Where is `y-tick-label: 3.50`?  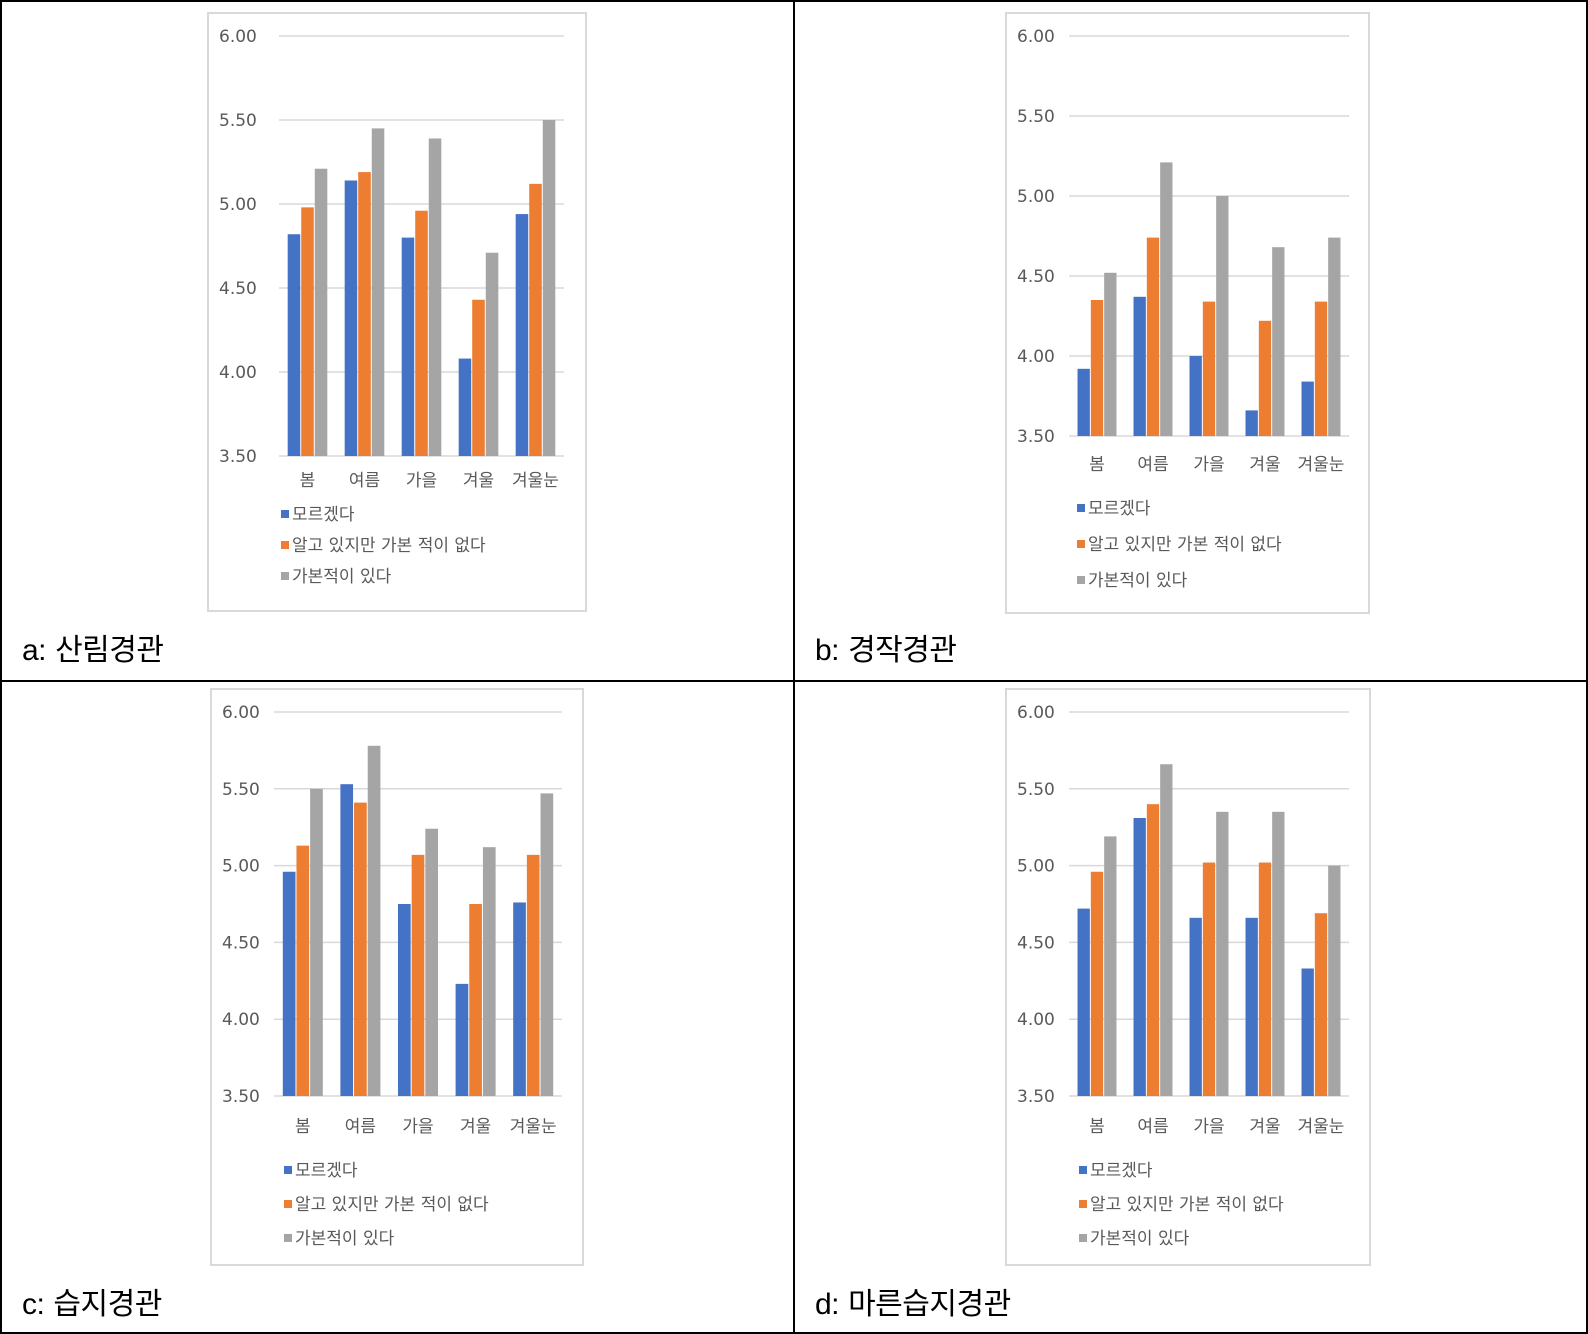
y-tick-label: 3.50 is located at coordinates (241, 1097).